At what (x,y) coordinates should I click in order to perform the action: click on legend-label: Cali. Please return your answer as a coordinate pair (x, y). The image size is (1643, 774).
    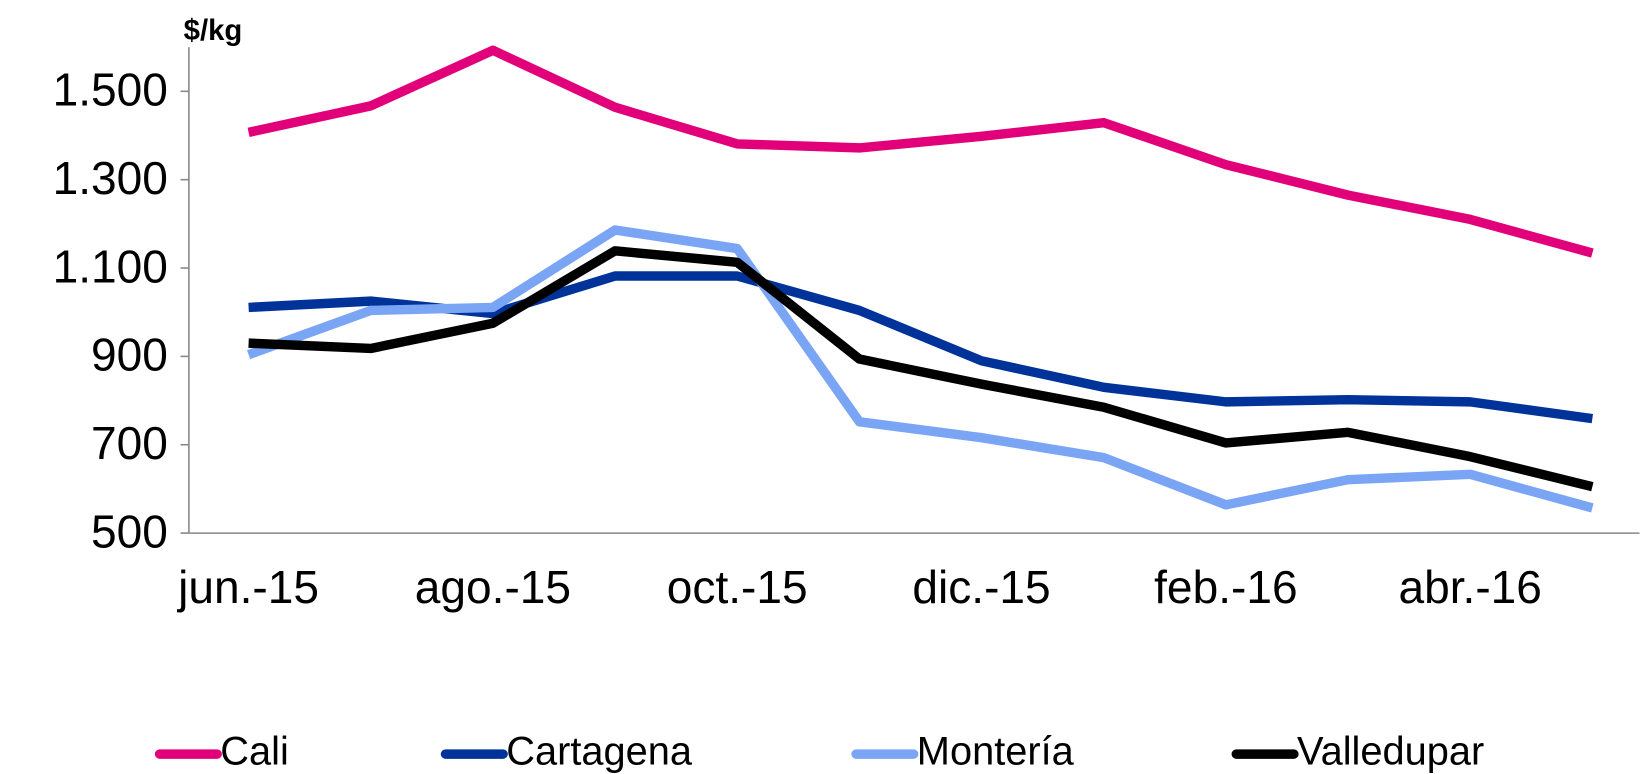
    Looking at the image, I should click on (254, 752).